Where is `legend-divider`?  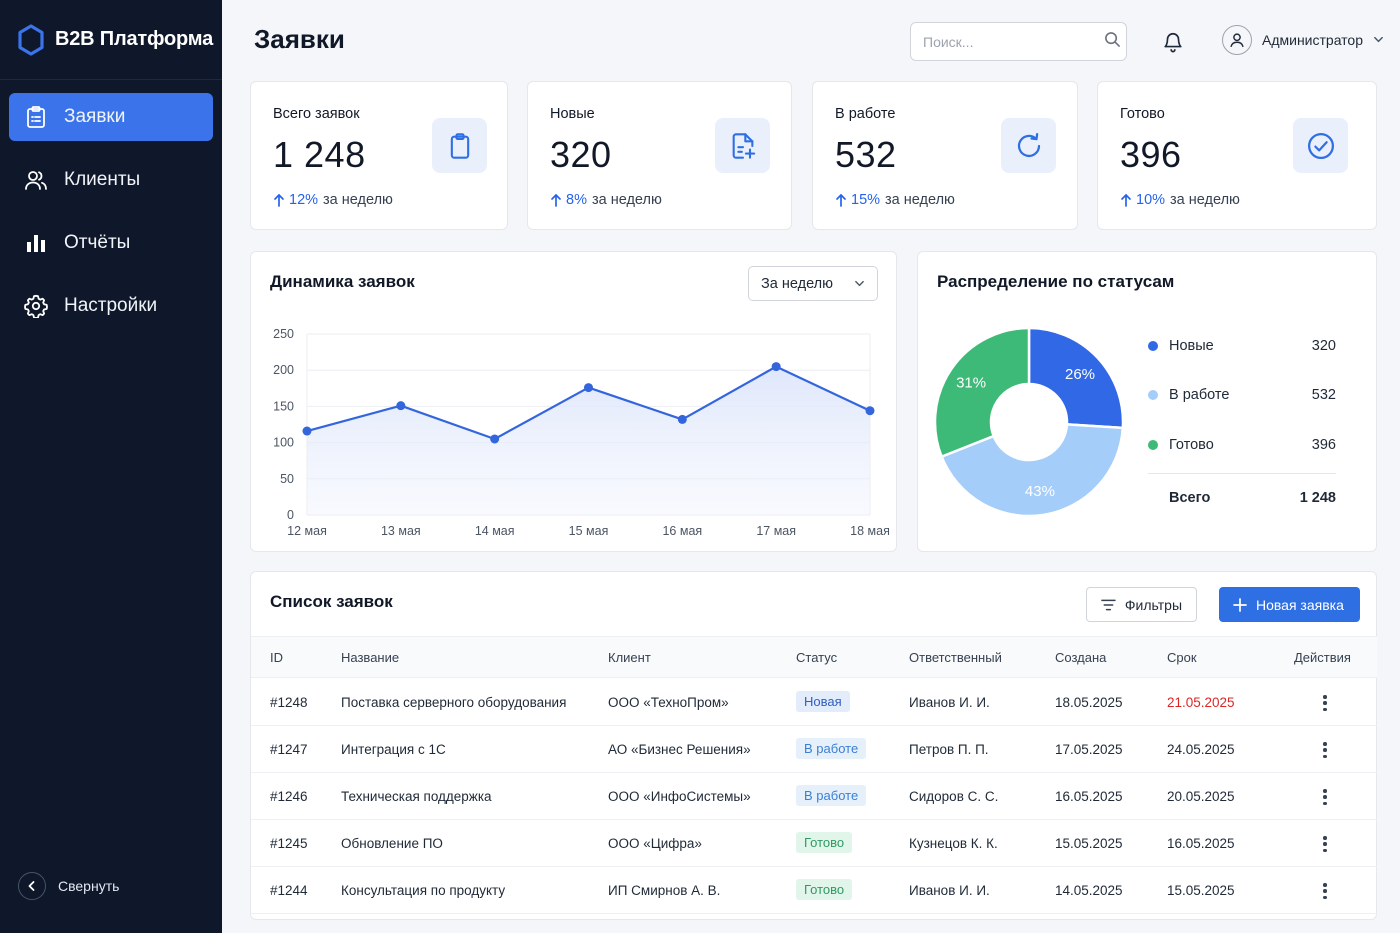
legend-divider is located at coordinates (1242, 473).